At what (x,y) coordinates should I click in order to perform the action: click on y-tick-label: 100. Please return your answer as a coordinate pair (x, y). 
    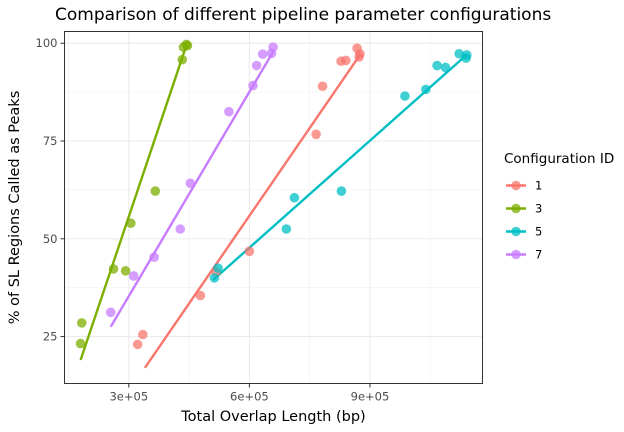
    Looking at the image, I should click on (47, 43).